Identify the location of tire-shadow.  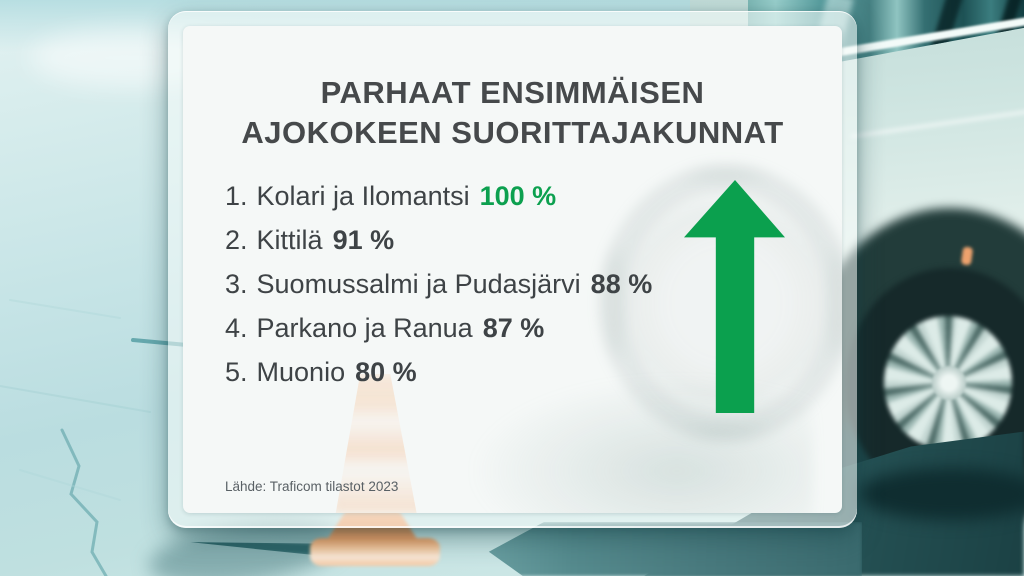
(941, 494).